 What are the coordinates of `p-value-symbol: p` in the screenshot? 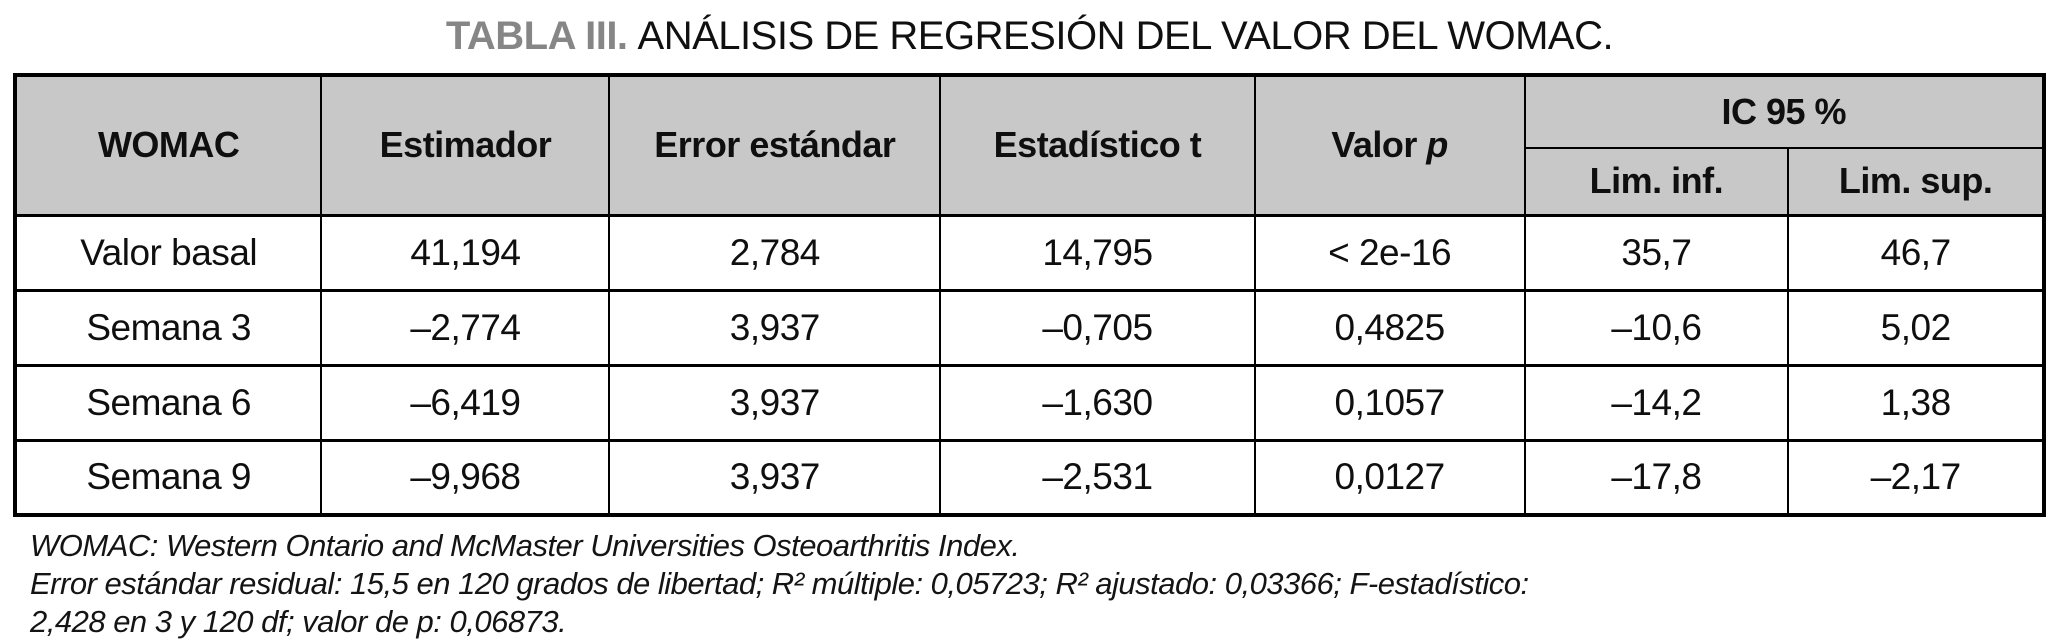 It's located at (1437, 145).